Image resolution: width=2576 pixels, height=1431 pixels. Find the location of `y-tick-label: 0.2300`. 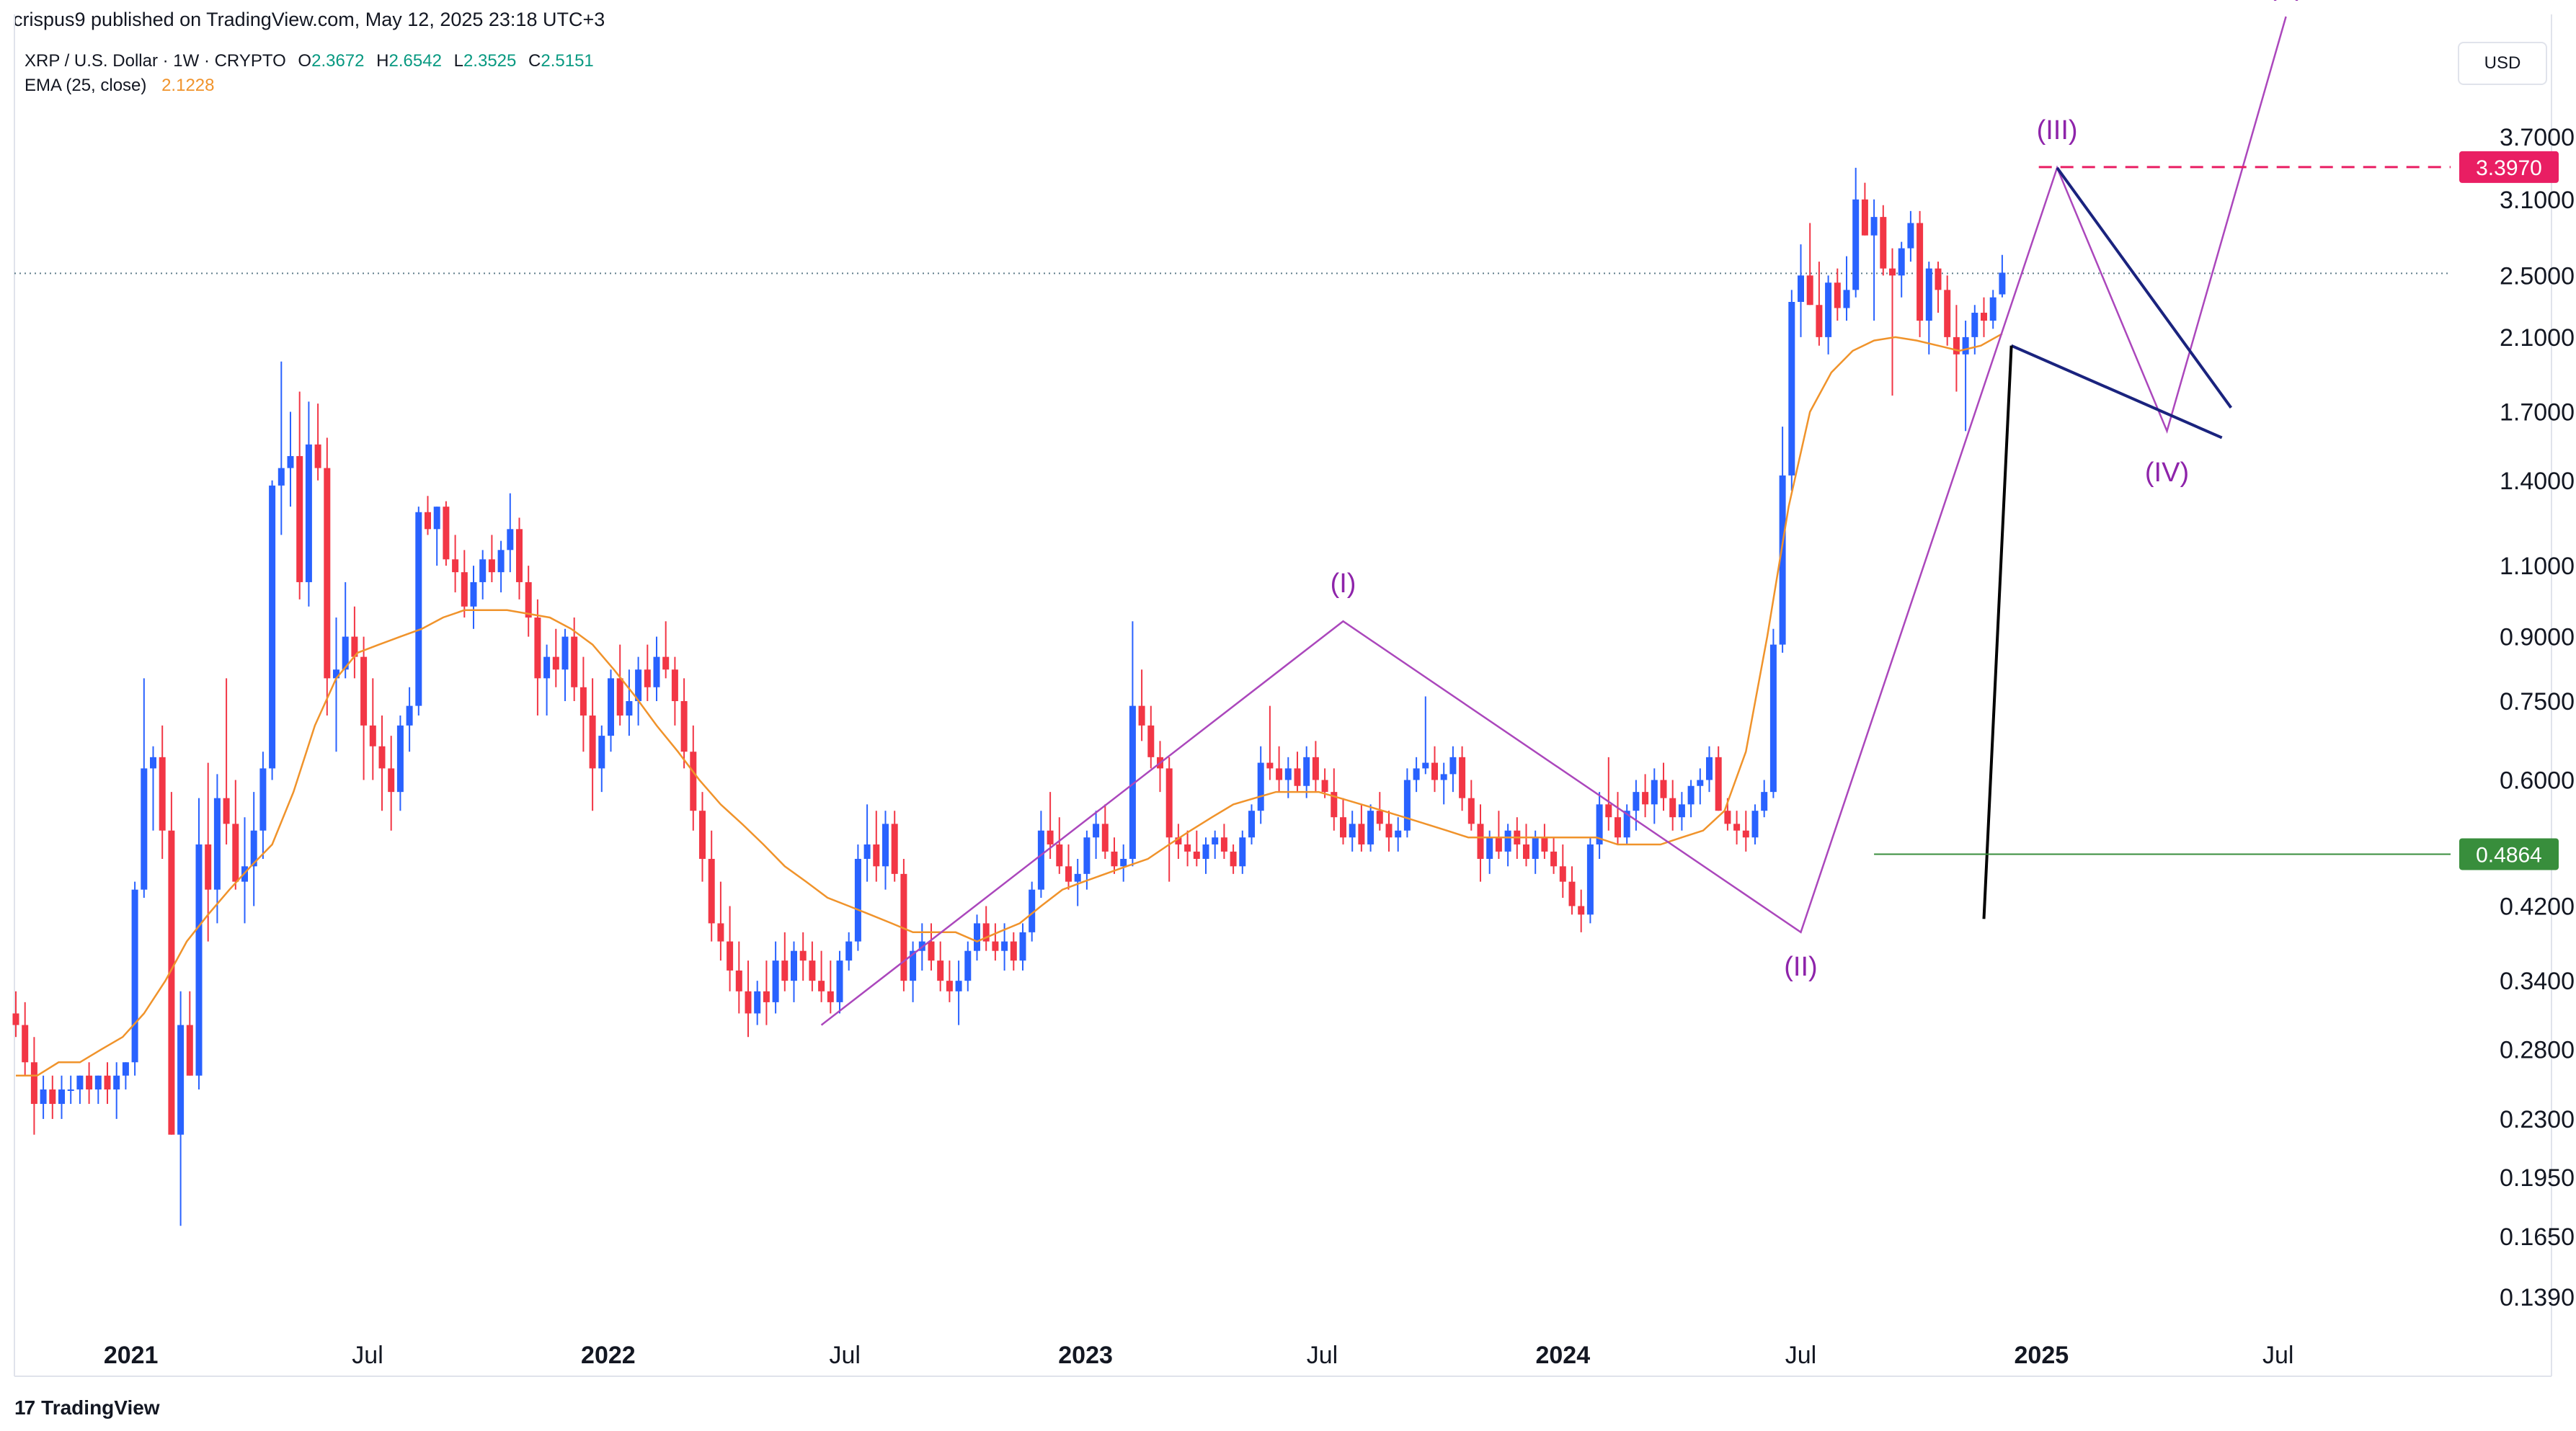

y-tick-label: 0.2300 is located at coordinates (2537, 1119).